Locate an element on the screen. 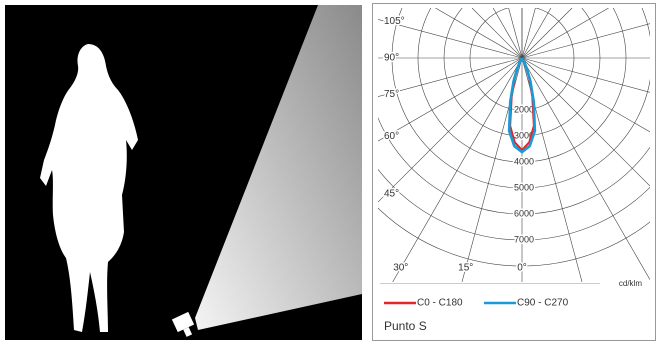  series-curve is located at coordinates (522, 105).